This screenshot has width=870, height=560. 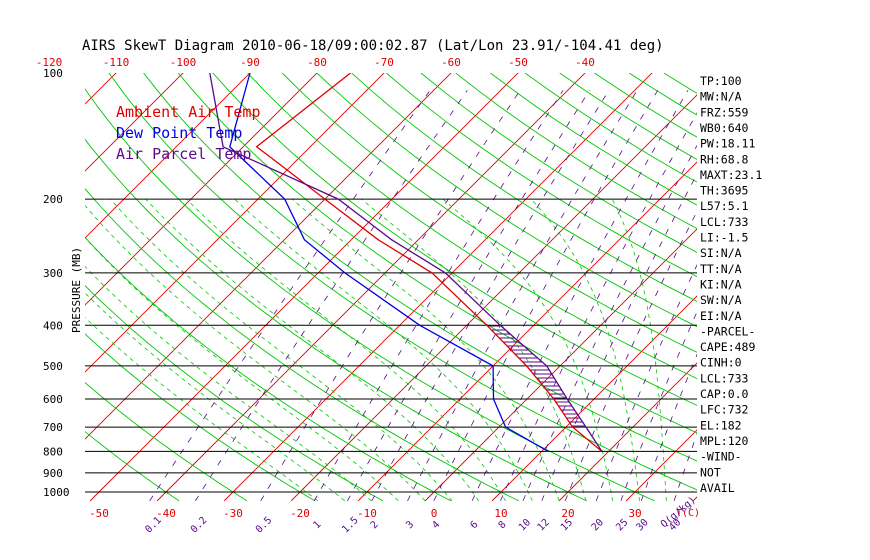 What do you see at coordinates (724, 112) in the screenshot?
I see `index-entry: FRZ:559` at bounding box center [724, 112].